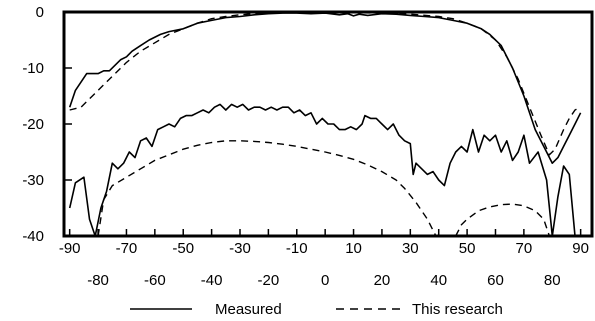 The image size is (595, 321). I want to click on y-tick-label: -10, so click(33, 68).